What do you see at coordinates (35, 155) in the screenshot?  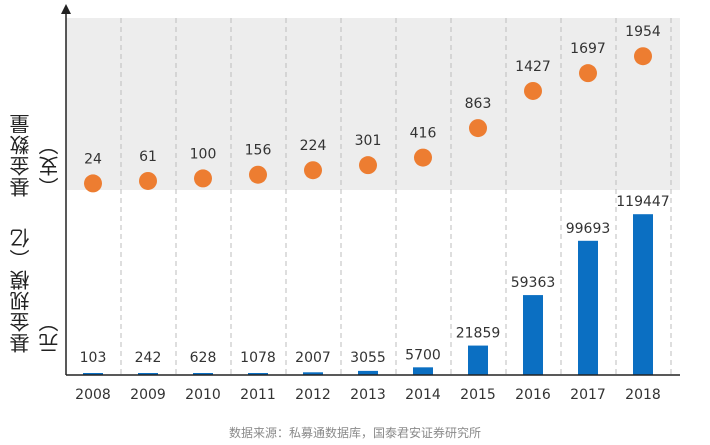 I see `count-axis-label-text: 基金数量（支）` at bounding box center [35, 155].